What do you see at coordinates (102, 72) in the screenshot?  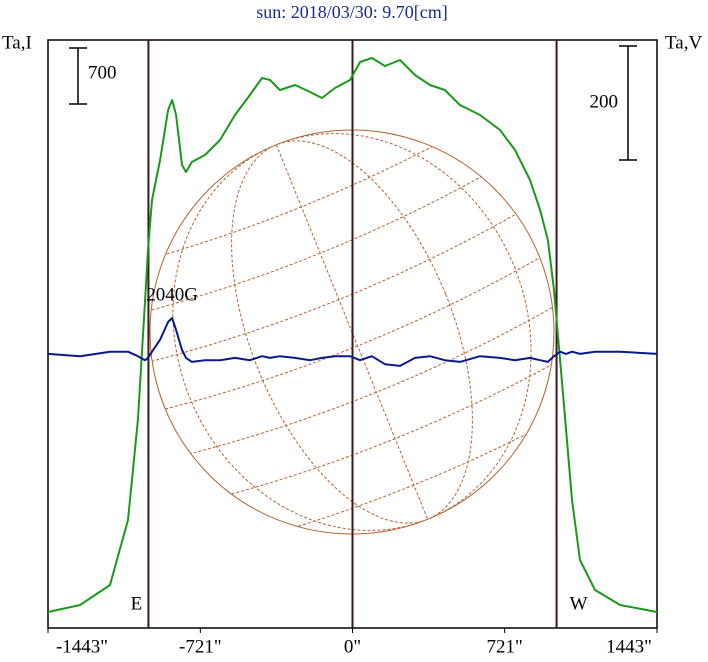 I see `scale-bar-label: 700` at bounding box center [102, 72].